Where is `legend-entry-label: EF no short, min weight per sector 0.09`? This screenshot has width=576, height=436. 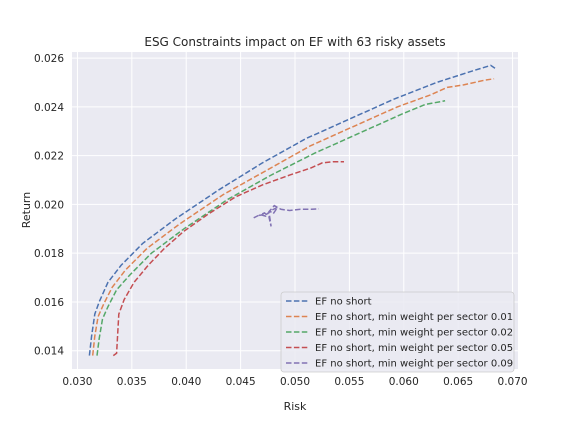 legend-entry-label: EF no short, min weight per sector 0.09 is located at coordinates (414, 364).